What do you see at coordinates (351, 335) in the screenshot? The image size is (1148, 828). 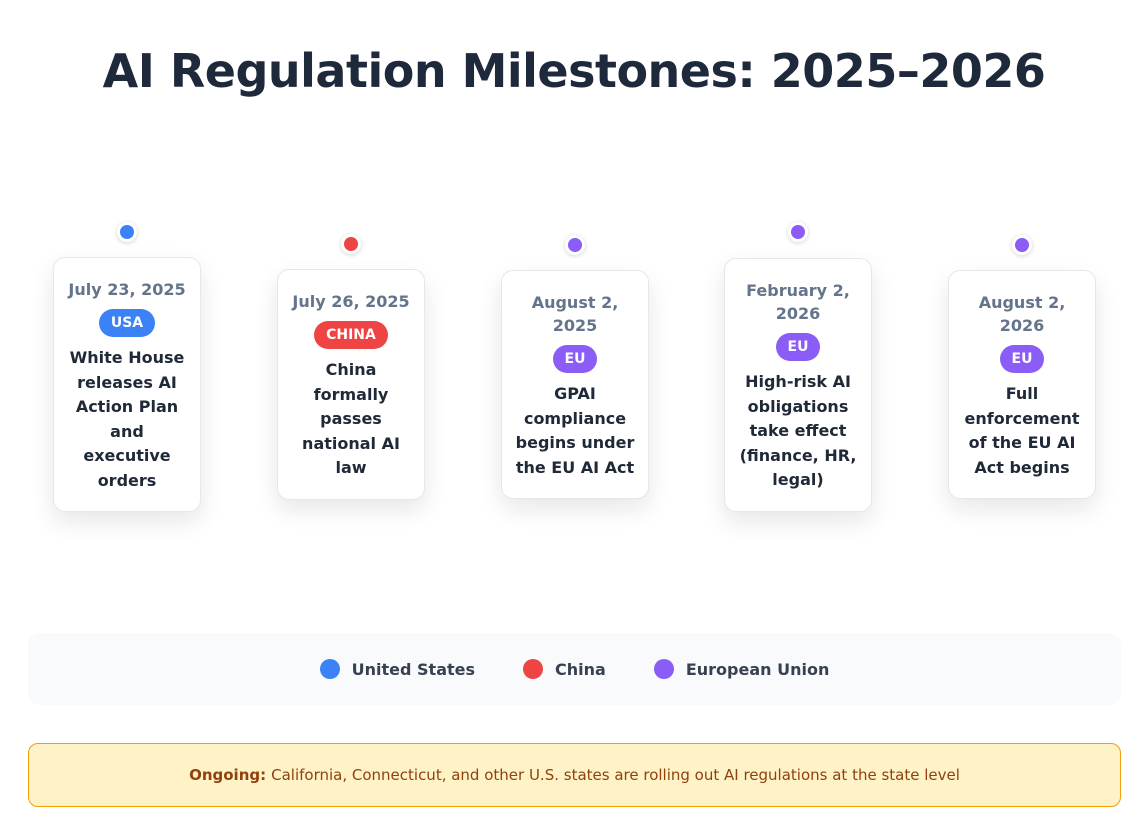 I see `region-badge-china: CHINA` at bounding box center [351, 335].